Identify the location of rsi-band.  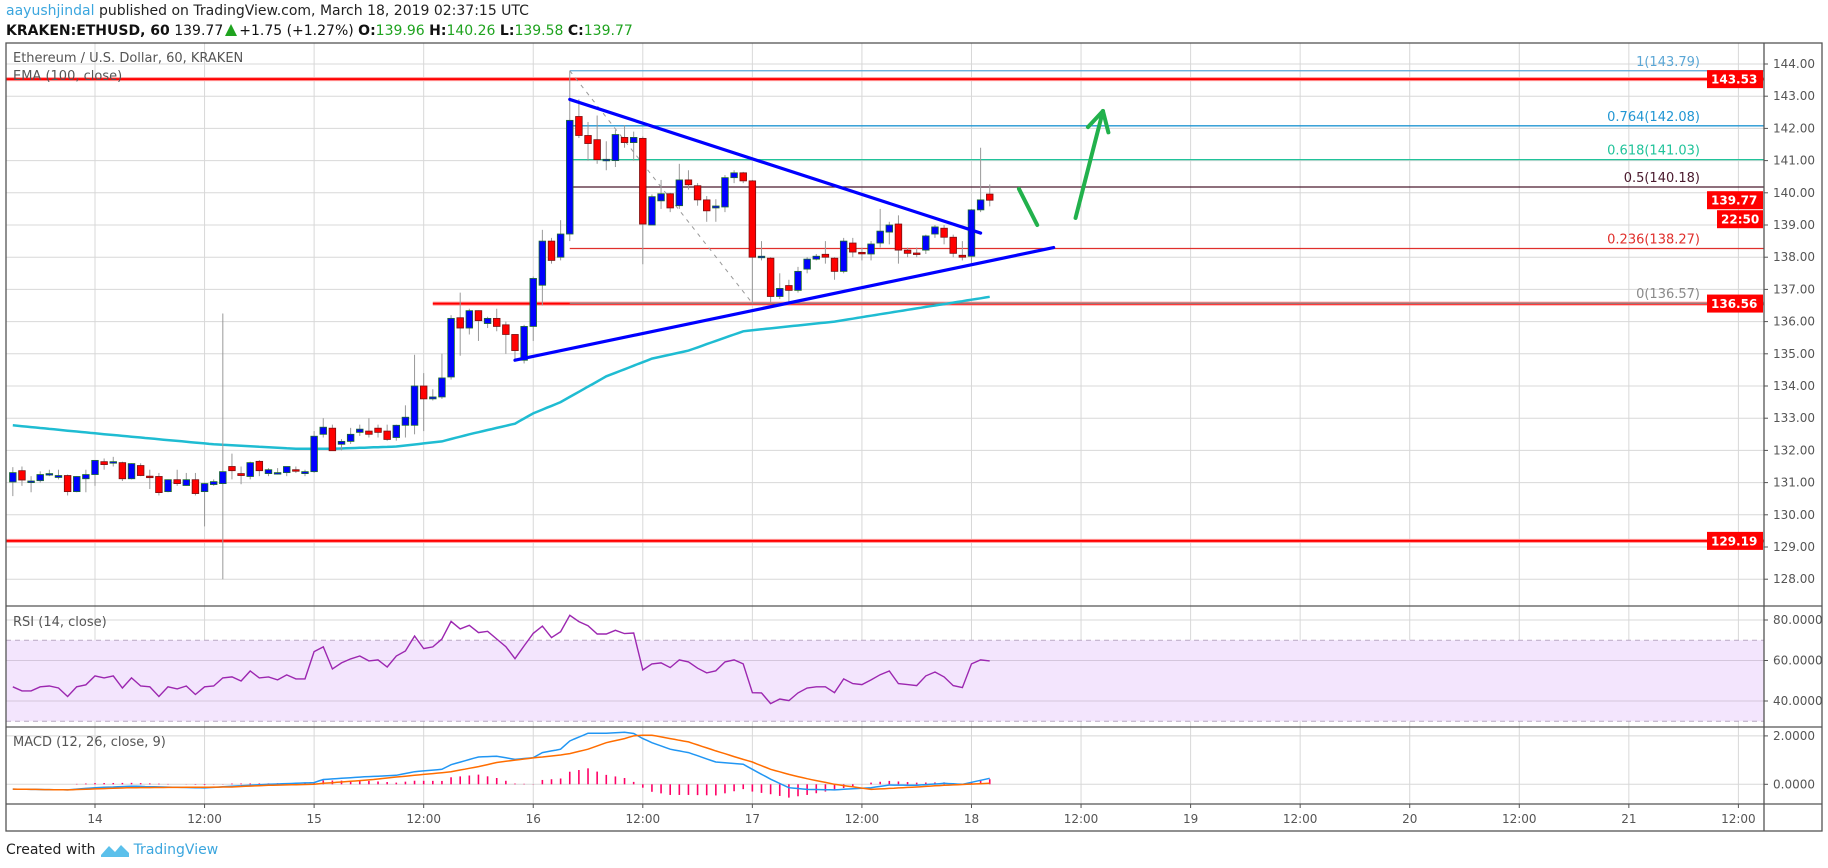
(885, 681).